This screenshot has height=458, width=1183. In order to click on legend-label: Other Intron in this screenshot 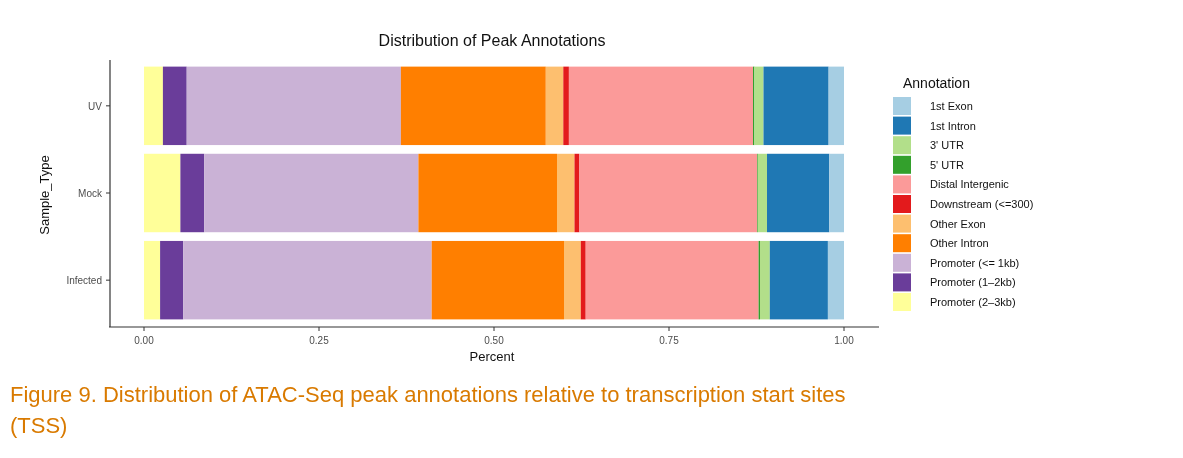, I will do `click(959, 243)`.